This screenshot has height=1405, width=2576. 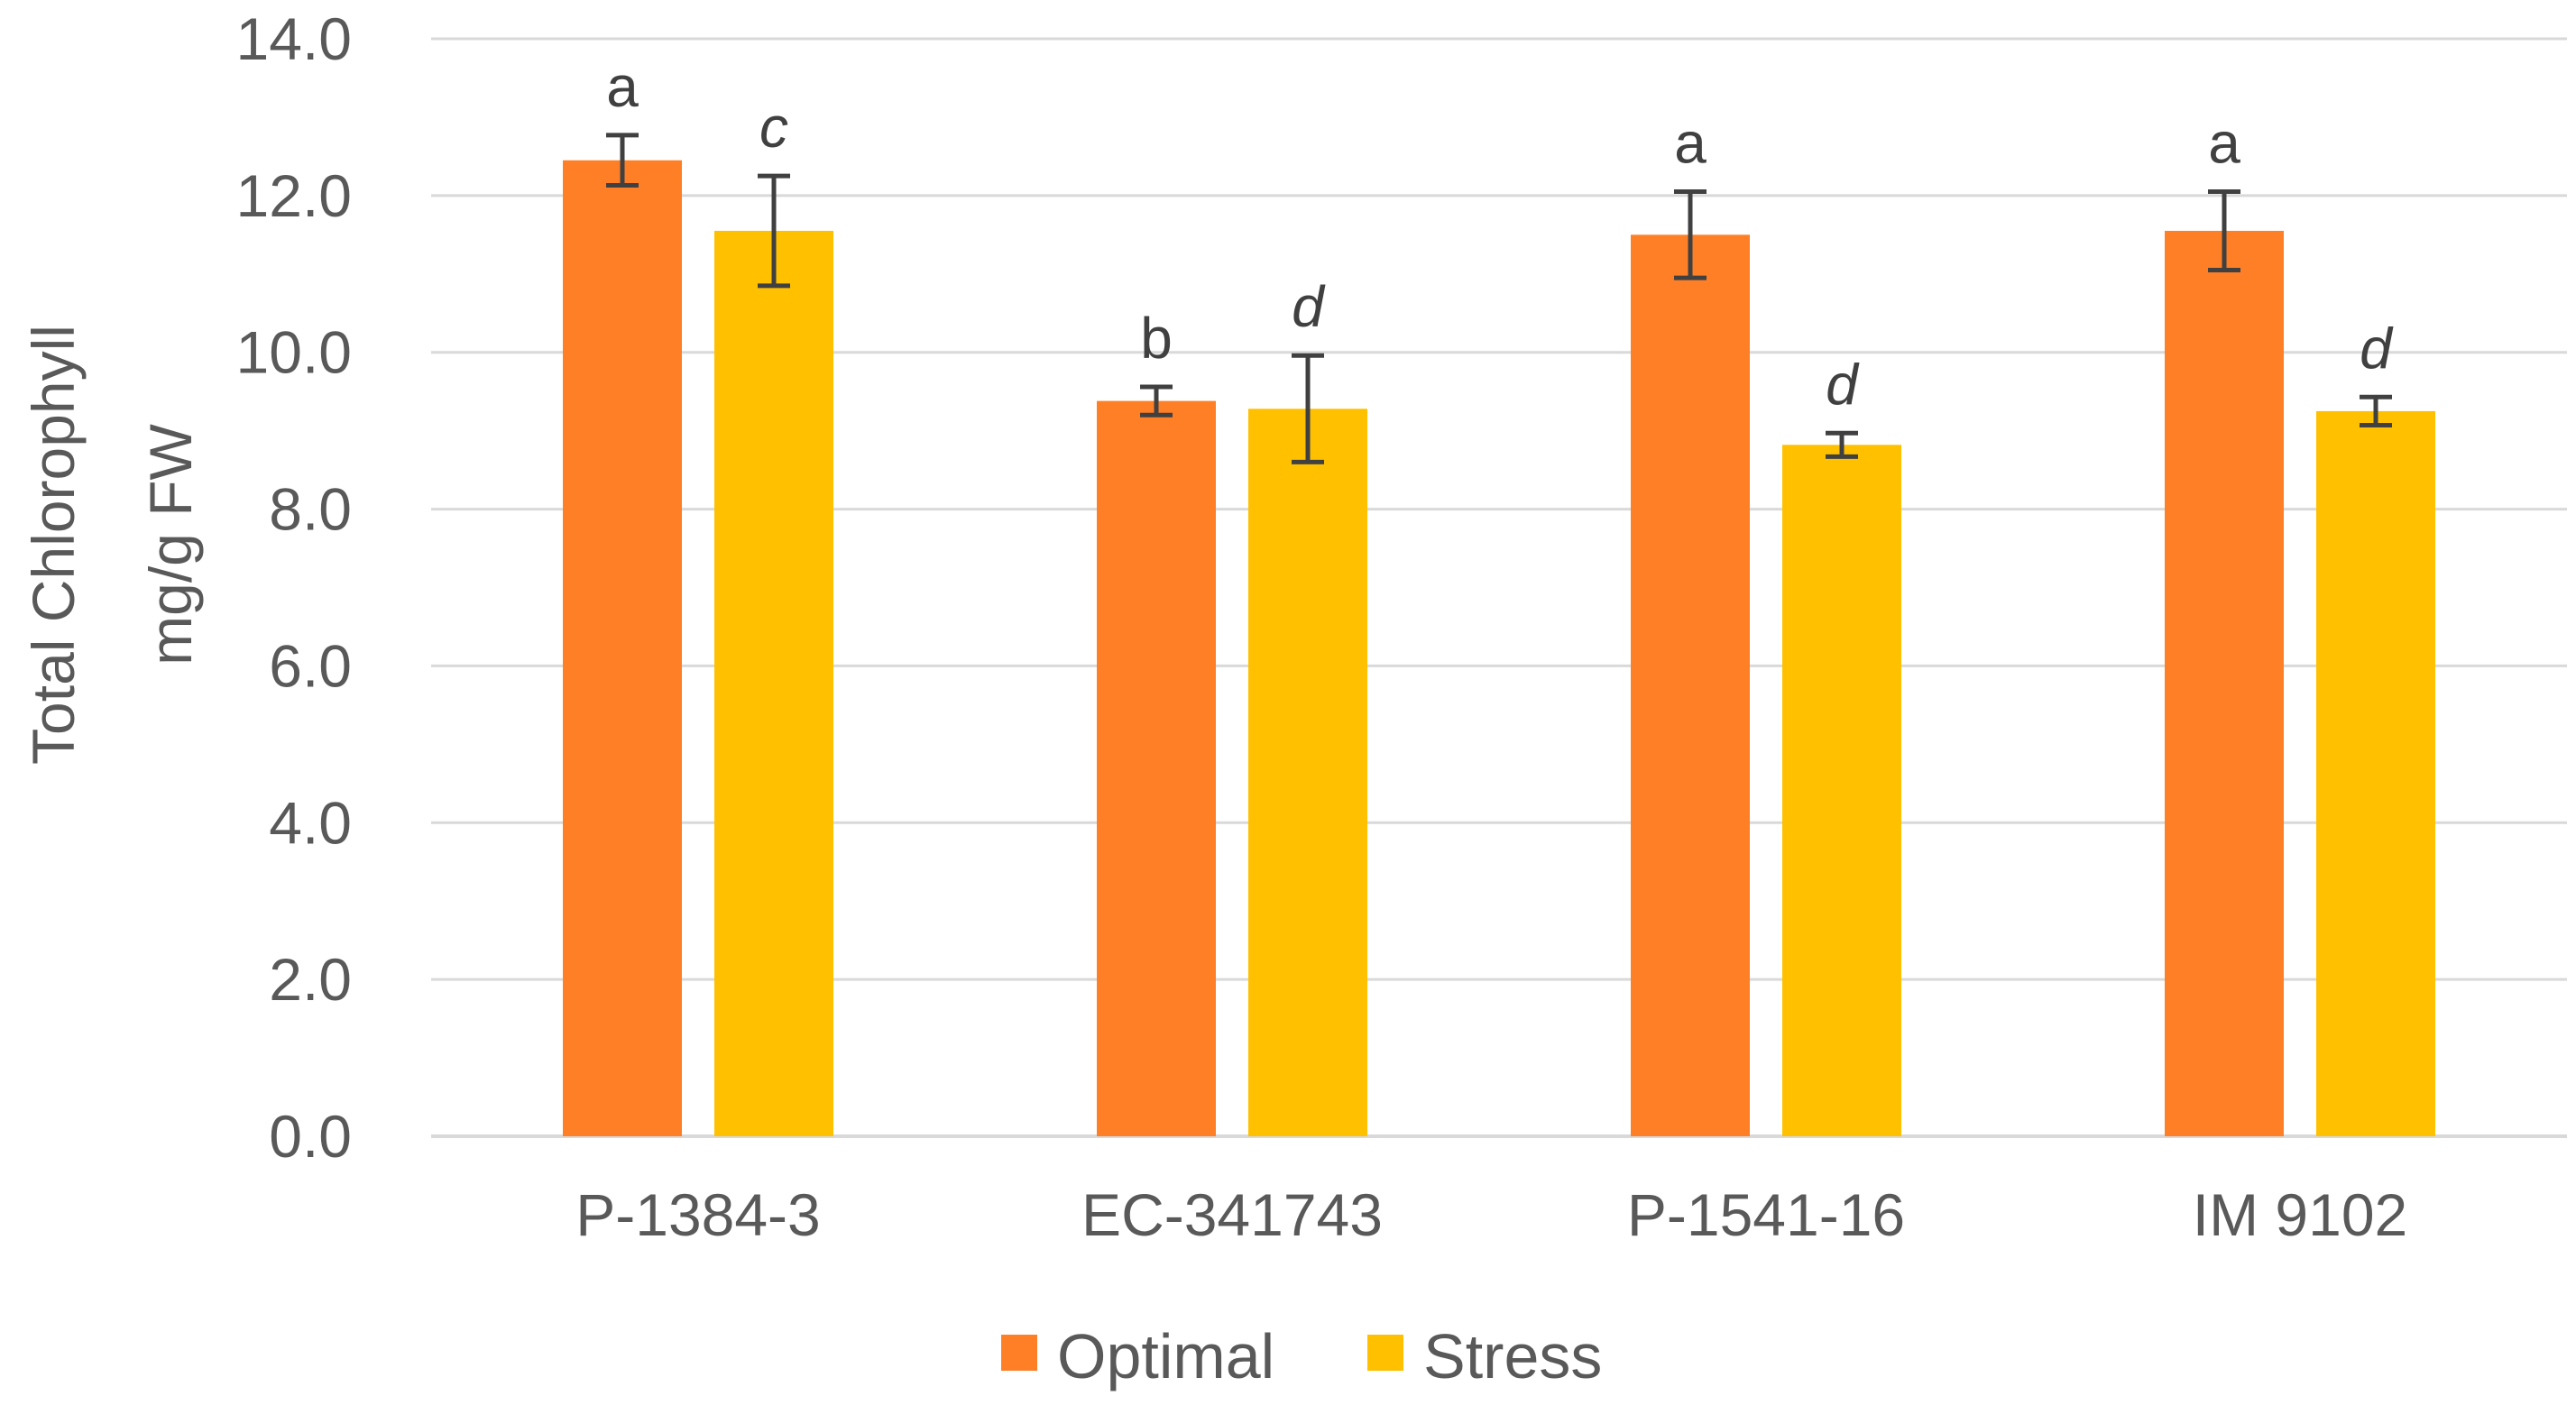 I want to click on significance-label-stress-1: d, so click(x=1309, y=306).